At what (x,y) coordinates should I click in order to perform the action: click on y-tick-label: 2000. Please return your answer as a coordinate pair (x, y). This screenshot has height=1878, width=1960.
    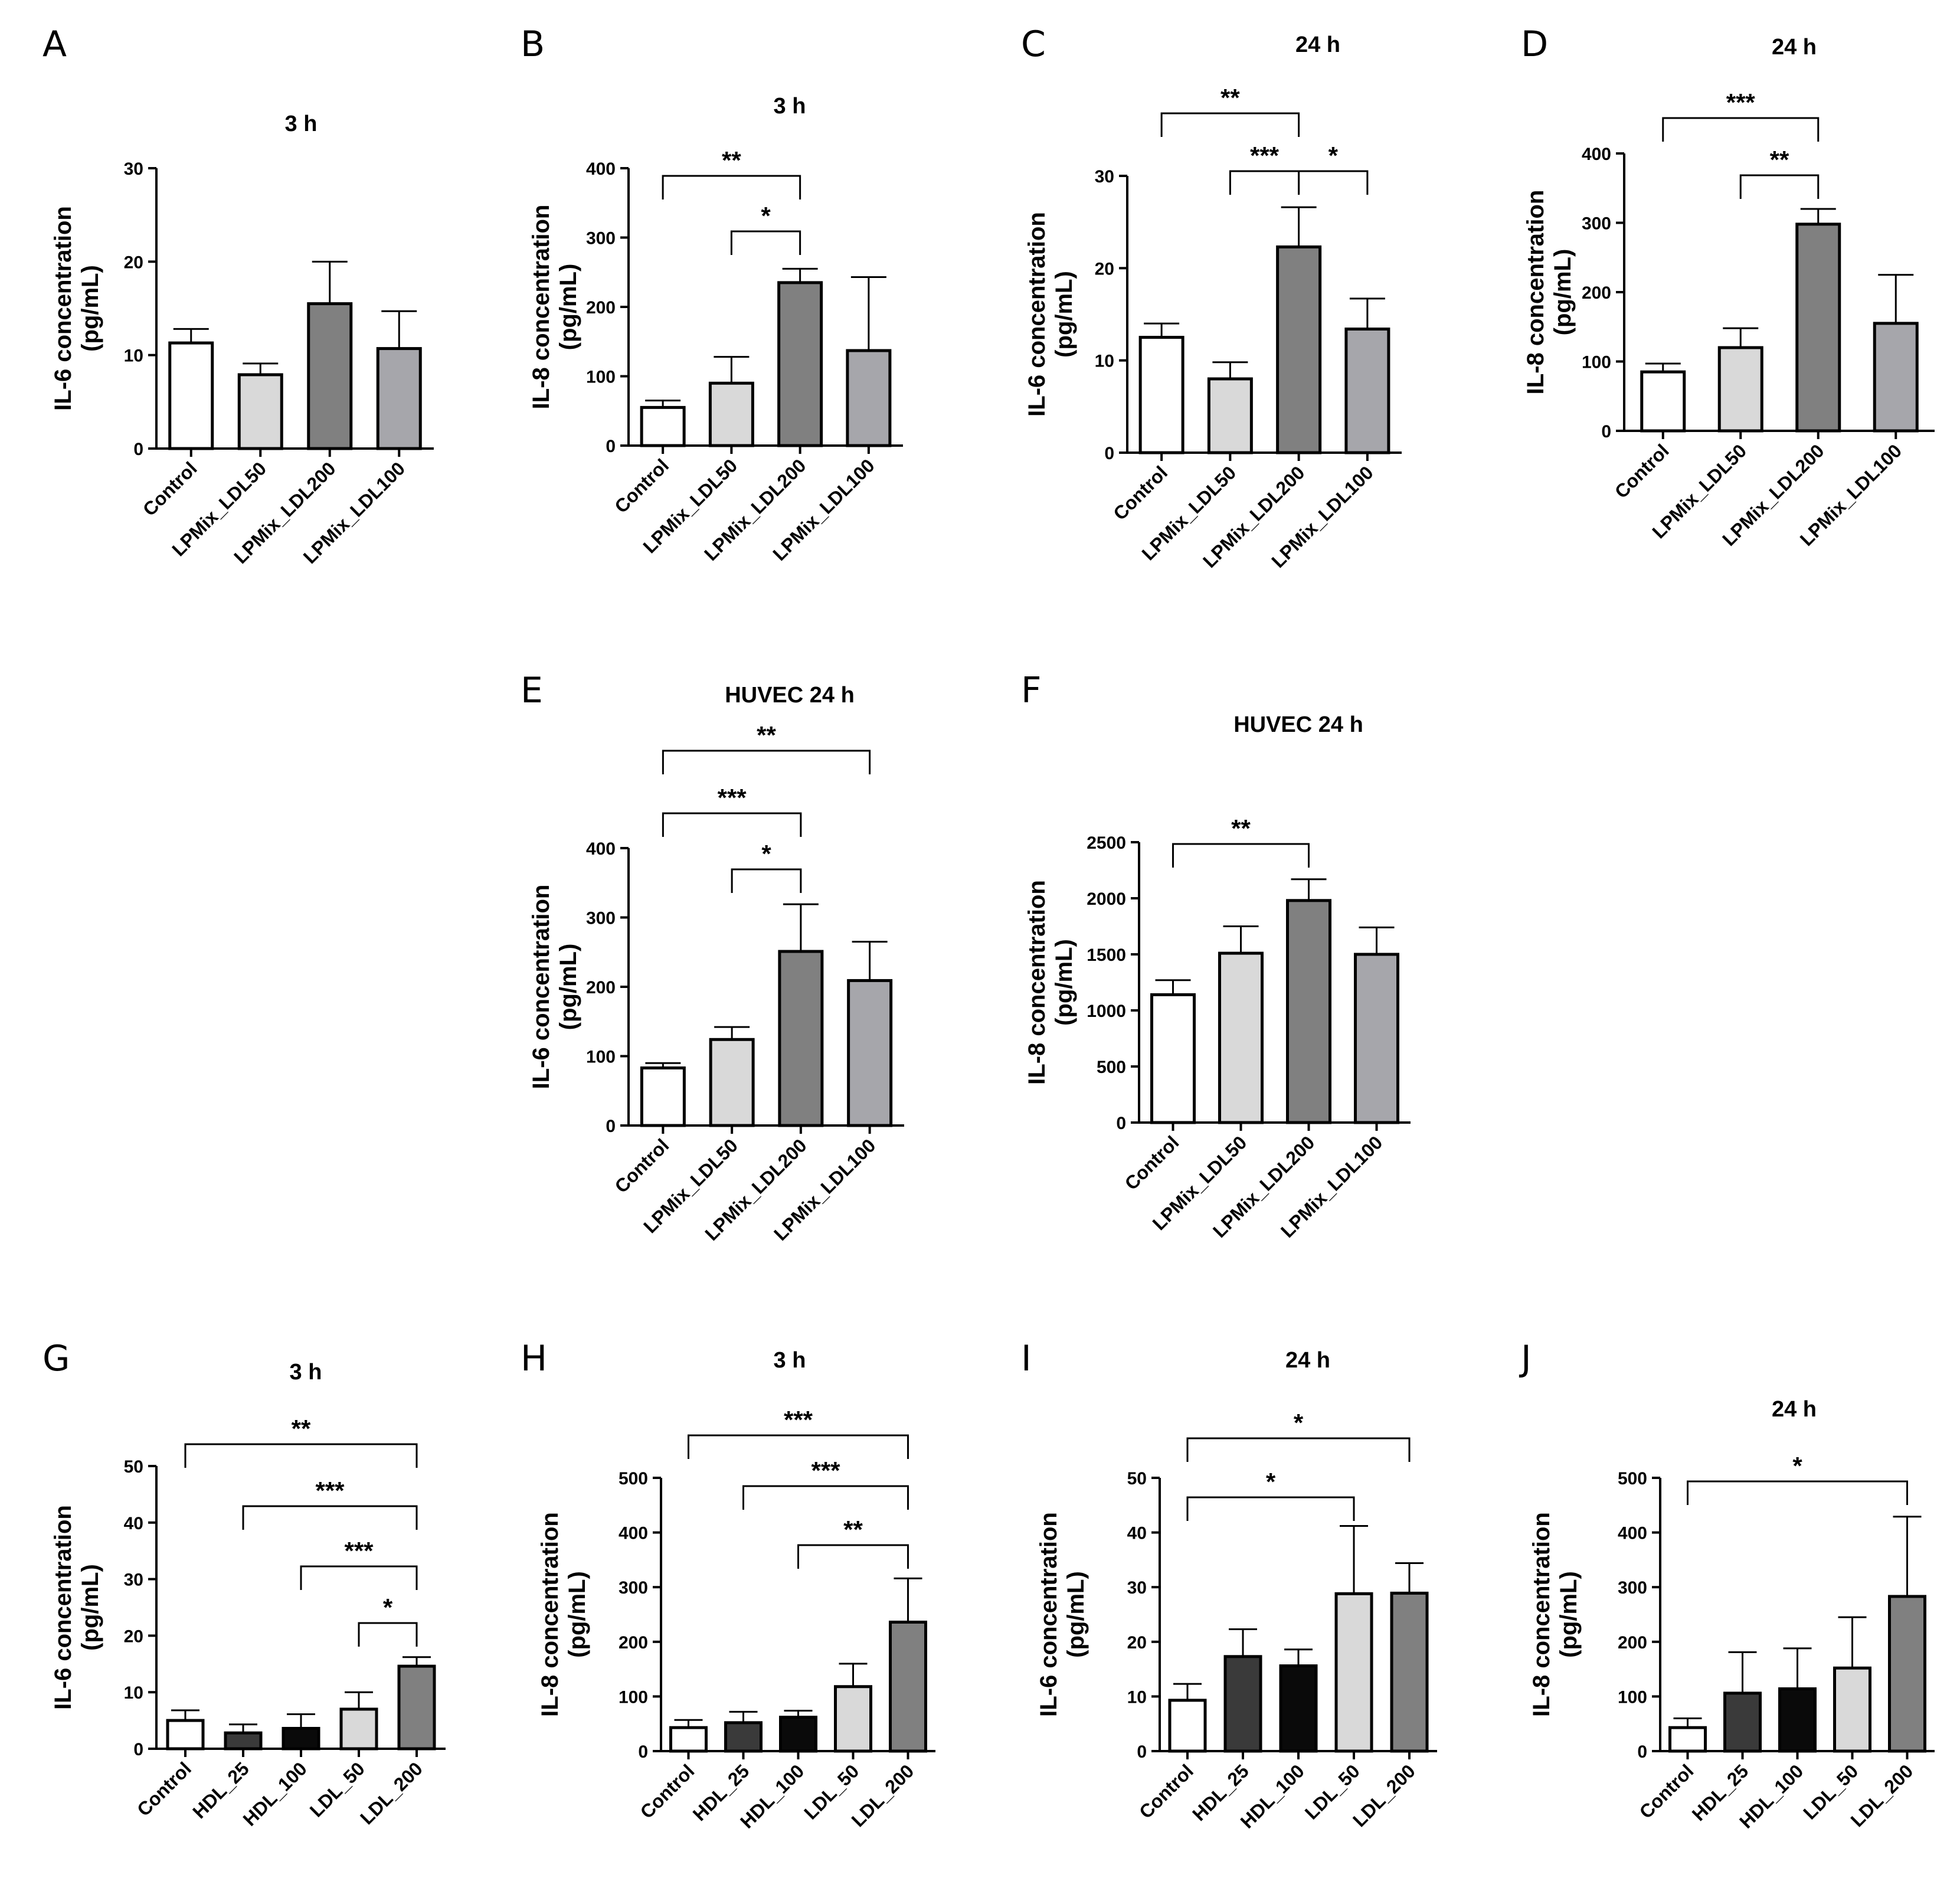
    Looking at the image, I should click on (1106, 899).